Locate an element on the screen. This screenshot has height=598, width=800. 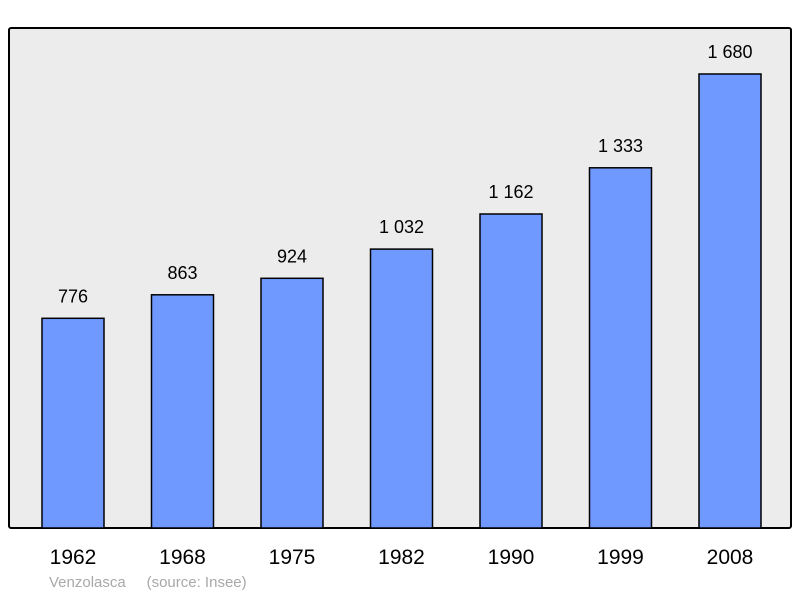
value-label-1990: 1 162 is located at coordinates (510, 192).